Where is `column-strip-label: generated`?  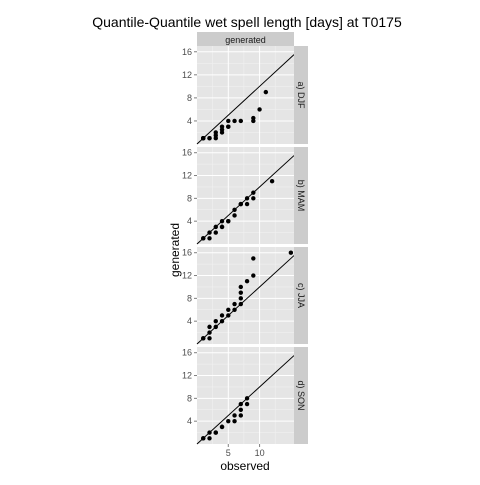 column-strip-label: generated is located at coordinates (245, 40).